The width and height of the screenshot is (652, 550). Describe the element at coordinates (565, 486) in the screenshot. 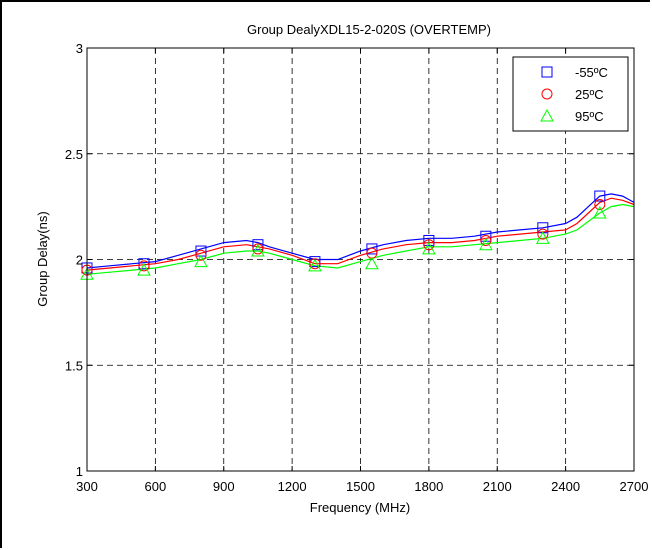

I see `x-tick-label: 2400` at that location.